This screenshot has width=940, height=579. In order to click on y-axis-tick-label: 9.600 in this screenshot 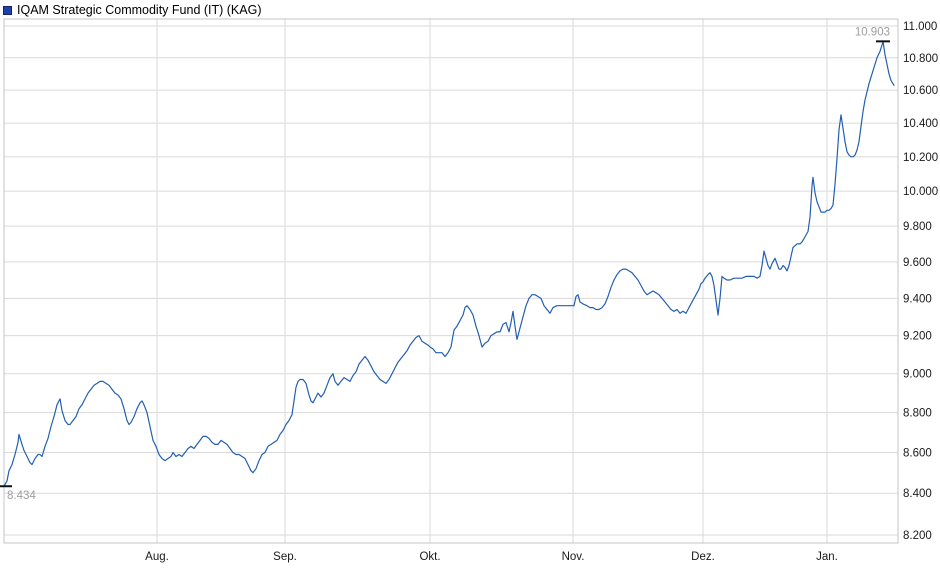, I will do `click(917, 263)`.